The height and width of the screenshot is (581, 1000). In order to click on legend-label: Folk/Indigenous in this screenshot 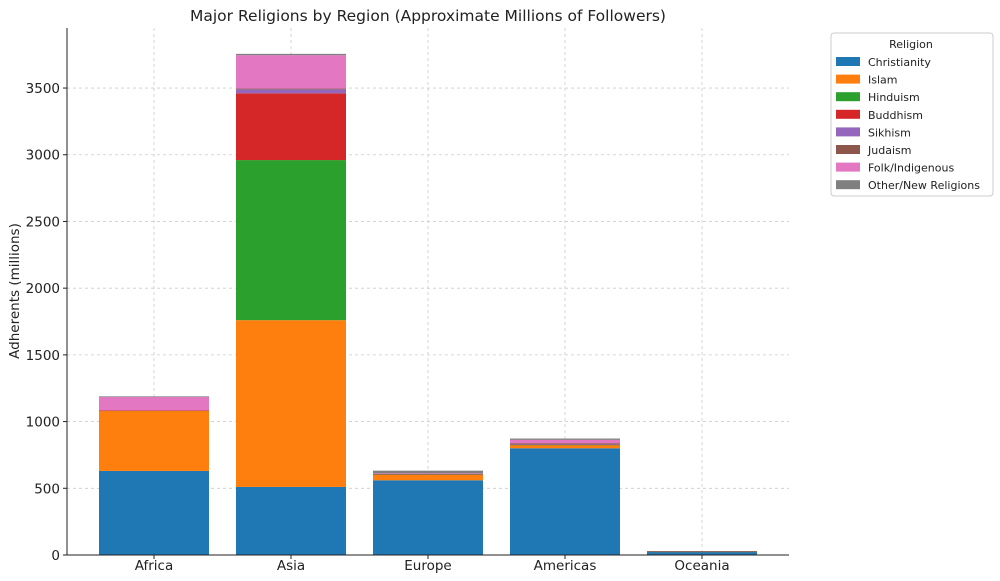, I will do `click(911, 168)`.